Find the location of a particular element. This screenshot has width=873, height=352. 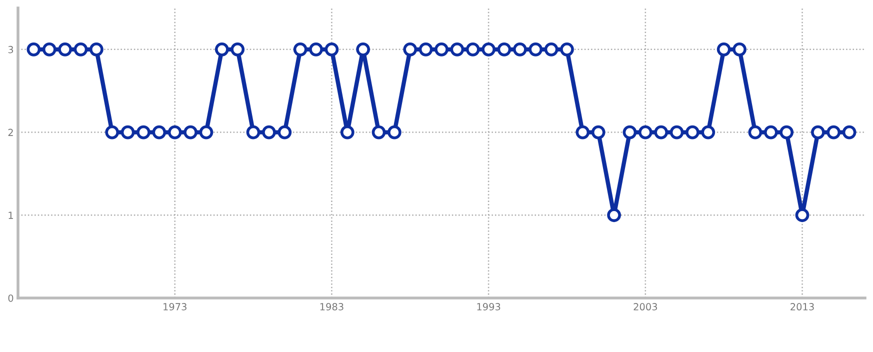

y-tick-label: 1 is located at coordinates (10, 215).